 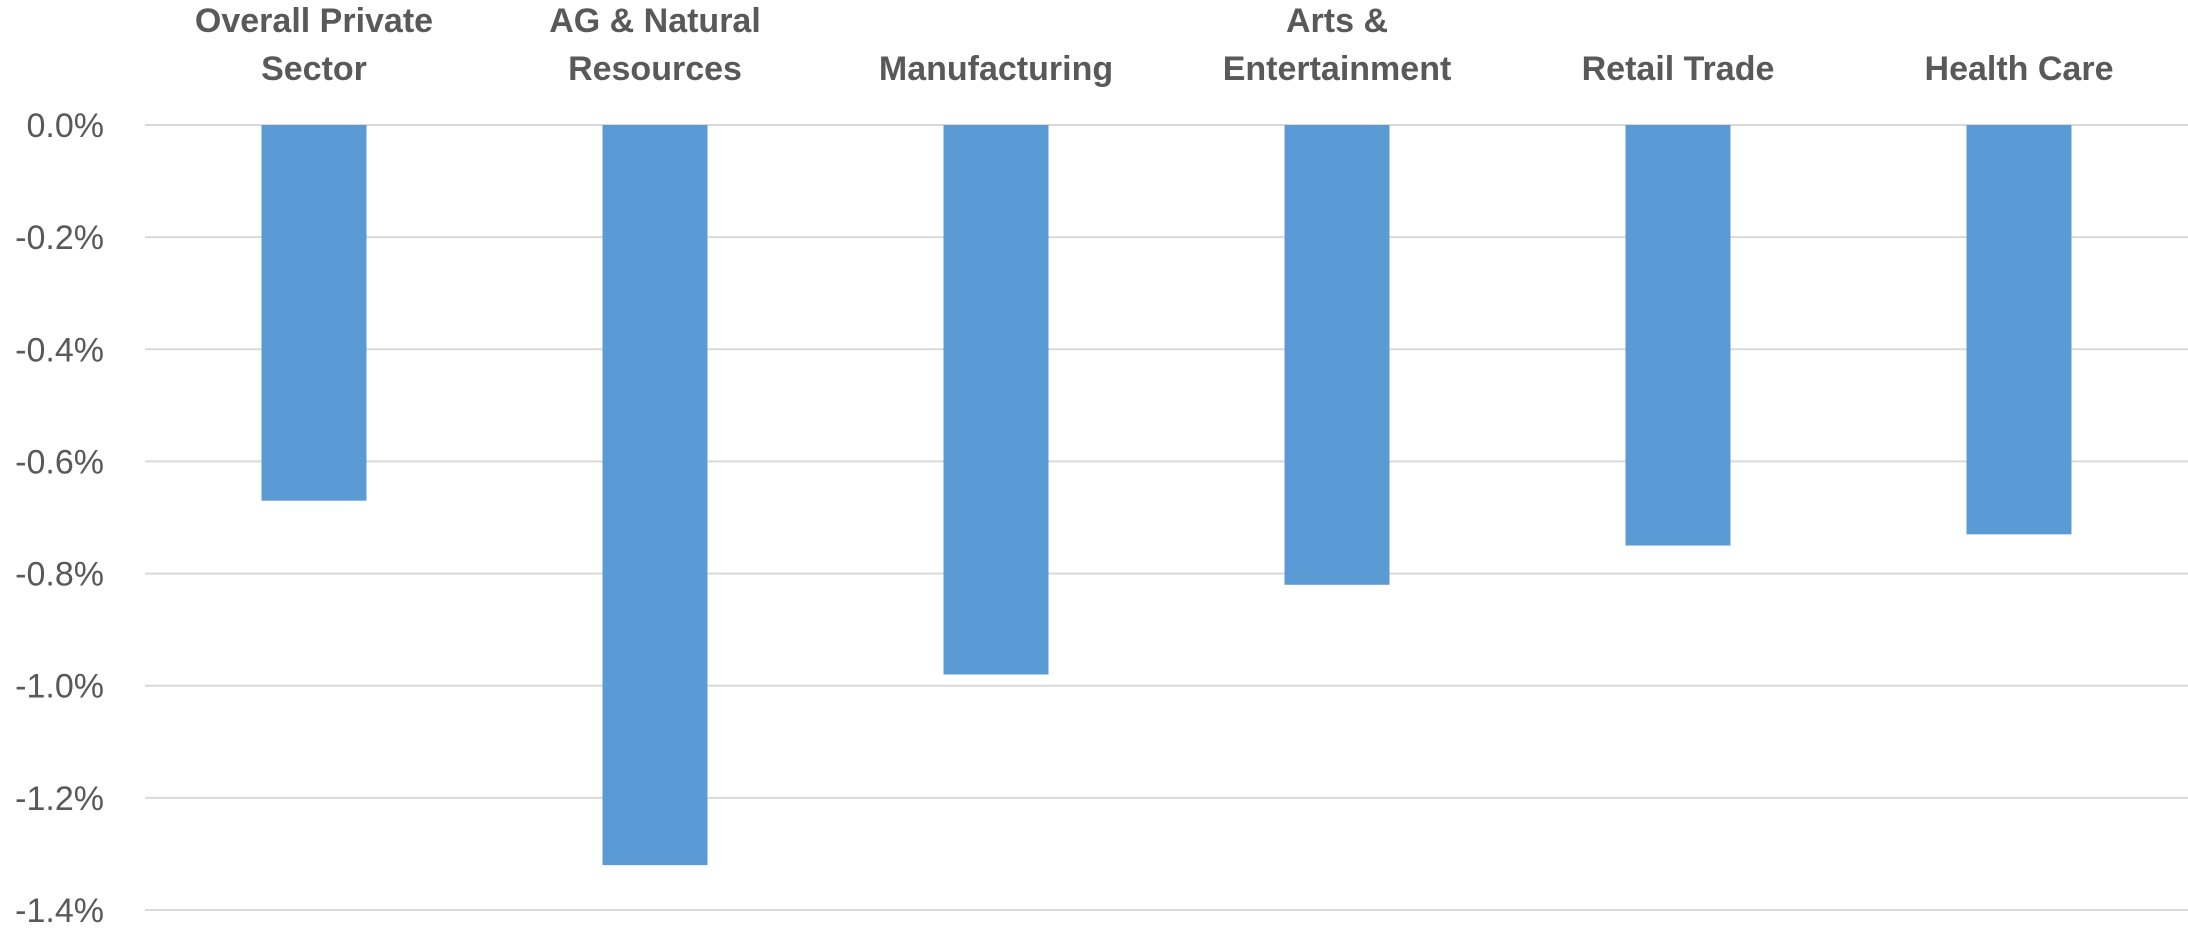 What do you see at coordinates (59, 799) in the screenshot?
I see `y-tick-label: -1.2%` at bounding box center [59, 799].